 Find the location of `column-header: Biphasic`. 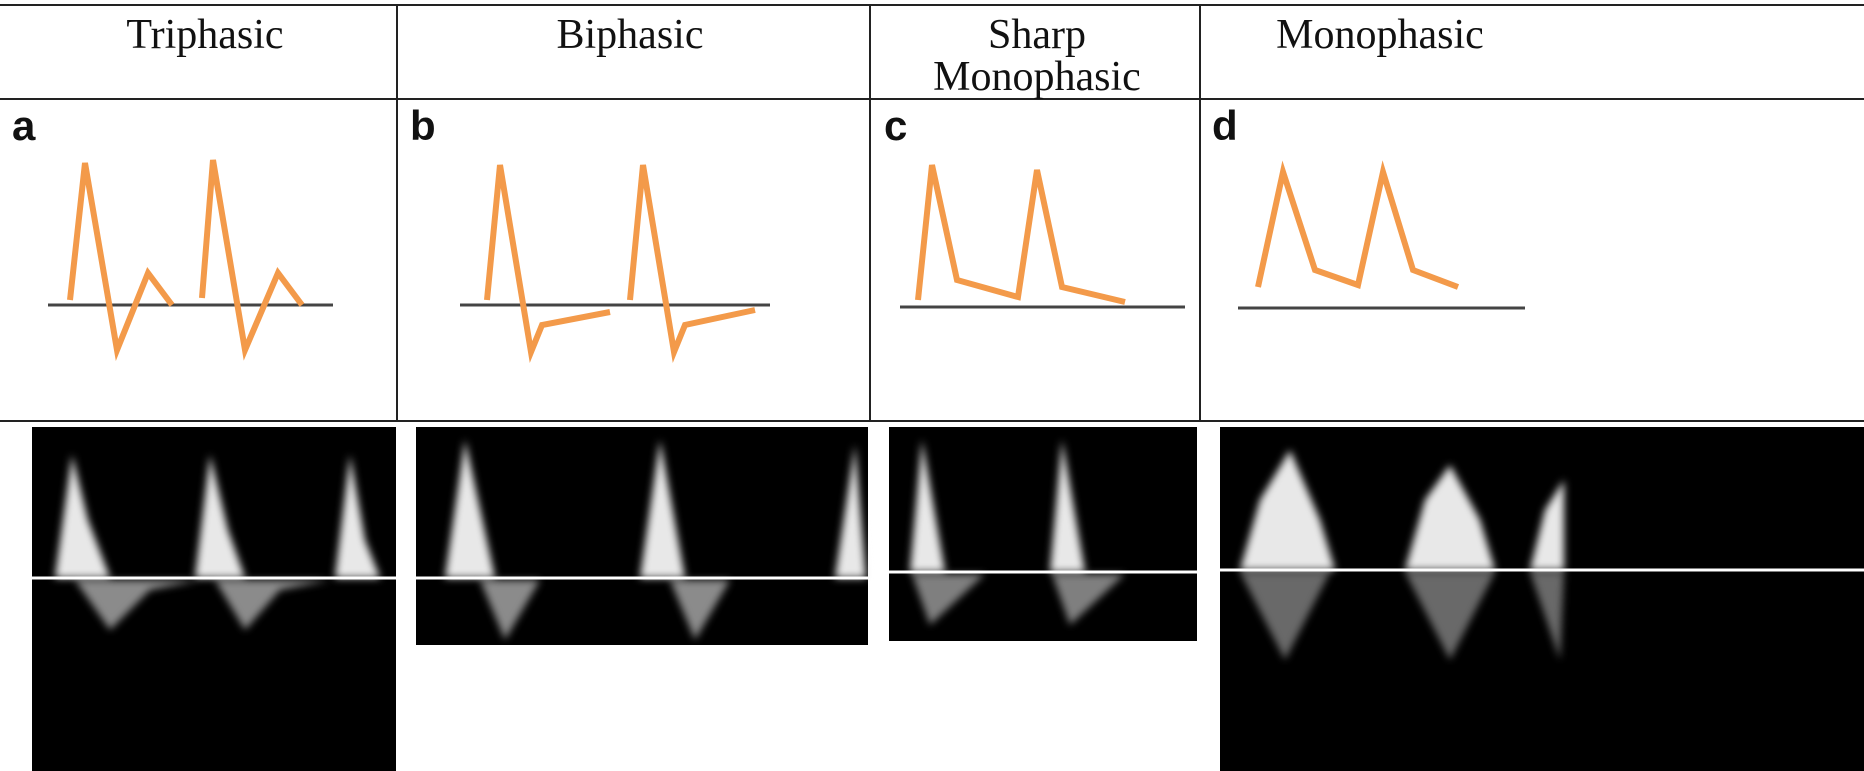

column-header: Biphasic is located at coordinates (630, 35).